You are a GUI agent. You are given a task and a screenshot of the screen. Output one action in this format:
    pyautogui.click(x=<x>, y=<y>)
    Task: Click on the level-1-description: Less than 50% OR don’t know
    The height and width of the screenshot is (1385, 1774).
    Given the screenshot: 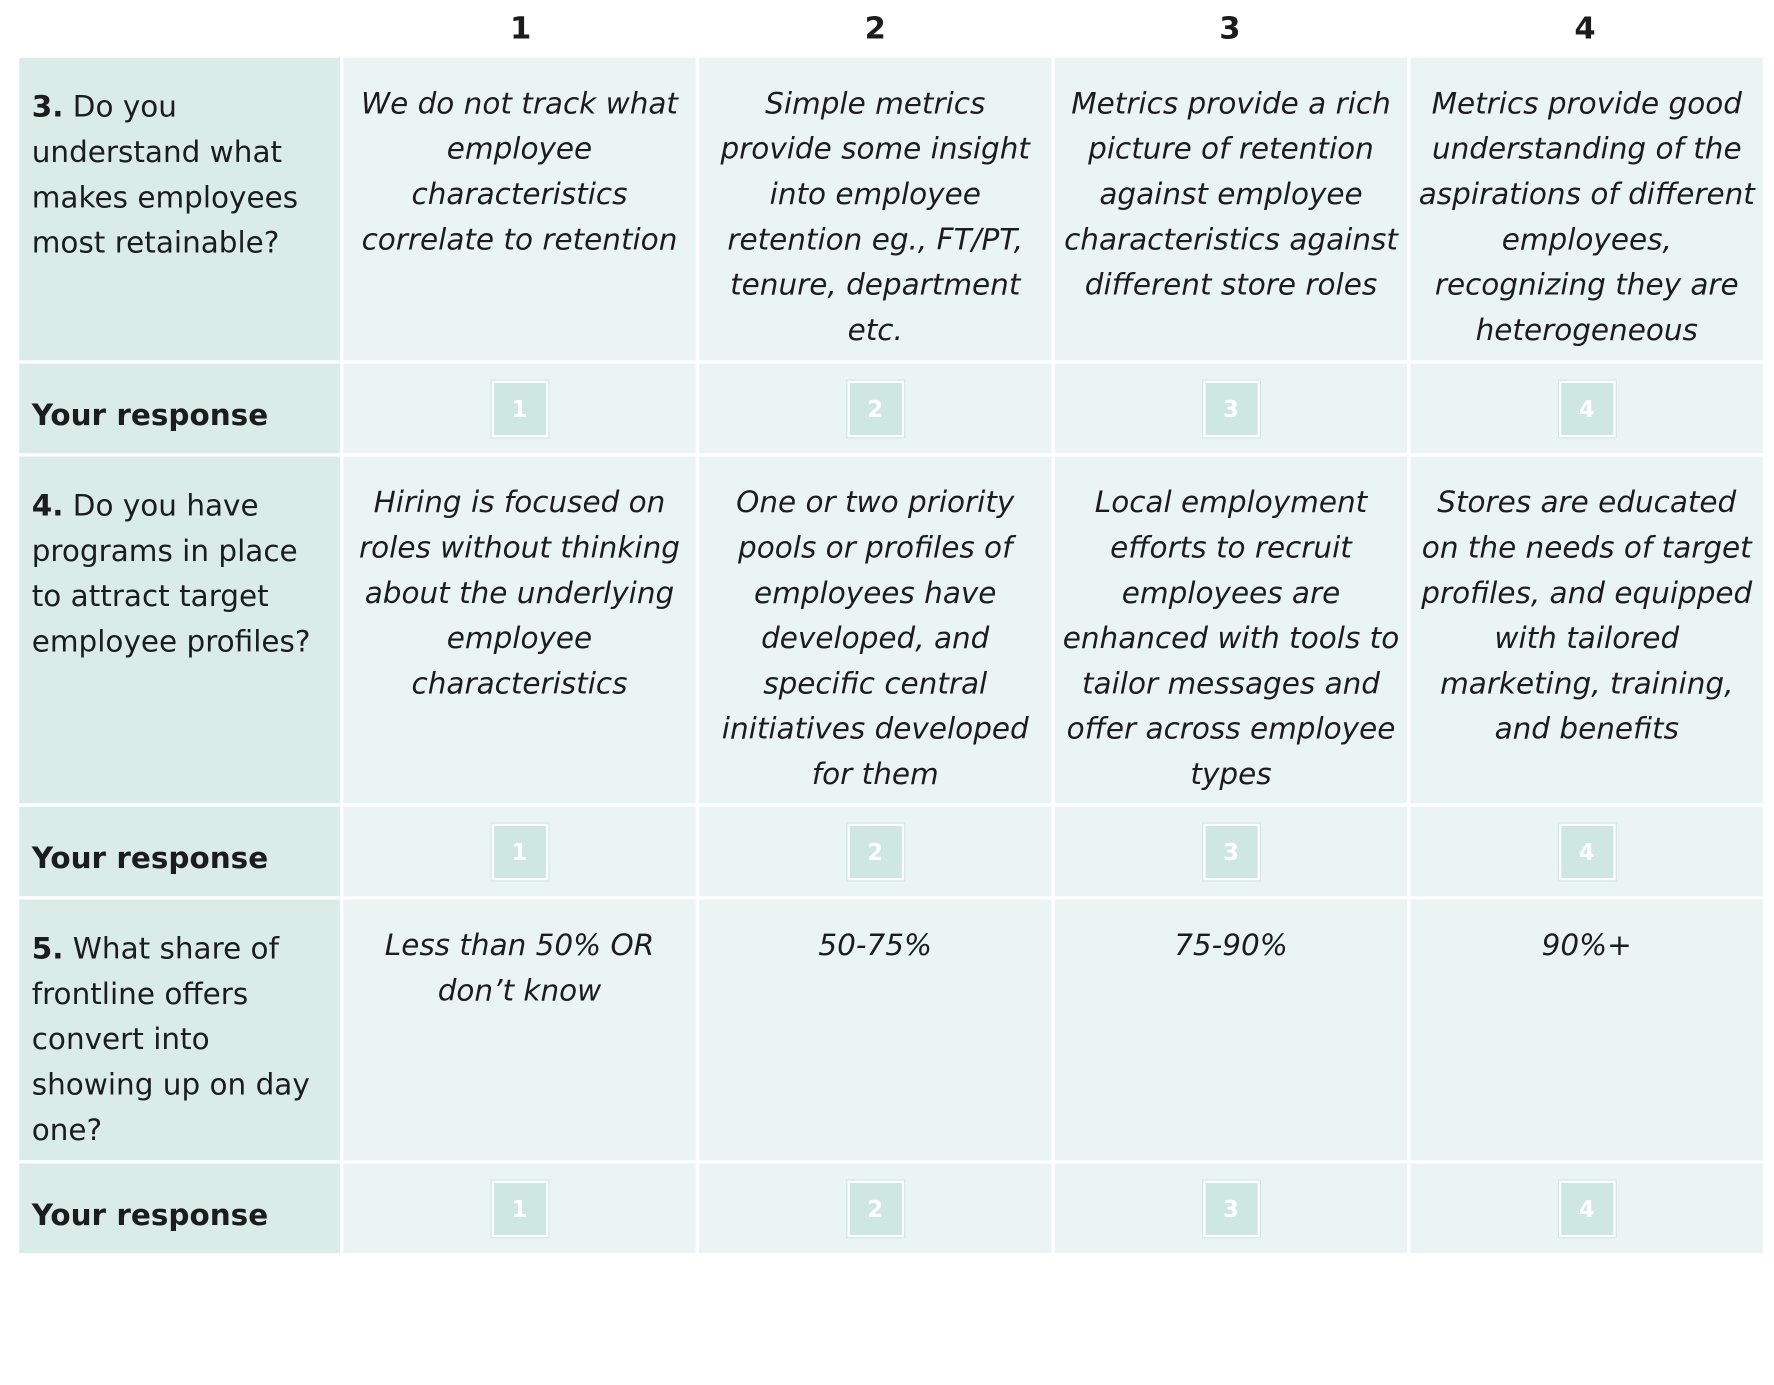 What is the action you would take?
    pyautogui.click(x=519, y=1030)
    